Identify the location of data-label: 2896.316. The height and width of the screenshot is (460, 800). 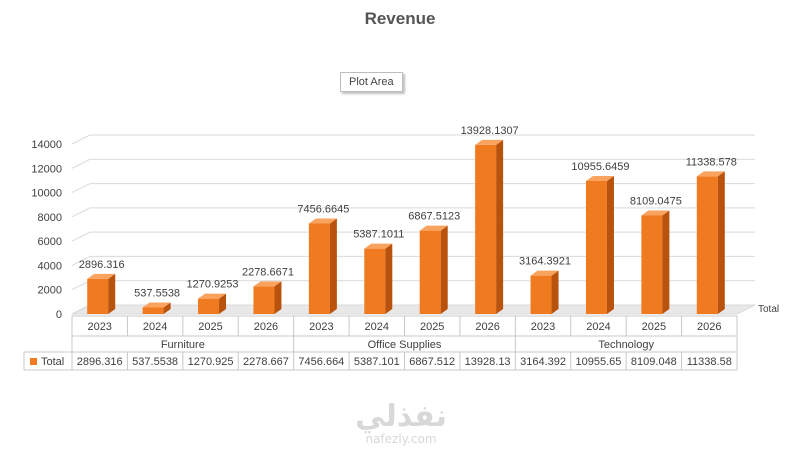
(102, 265).